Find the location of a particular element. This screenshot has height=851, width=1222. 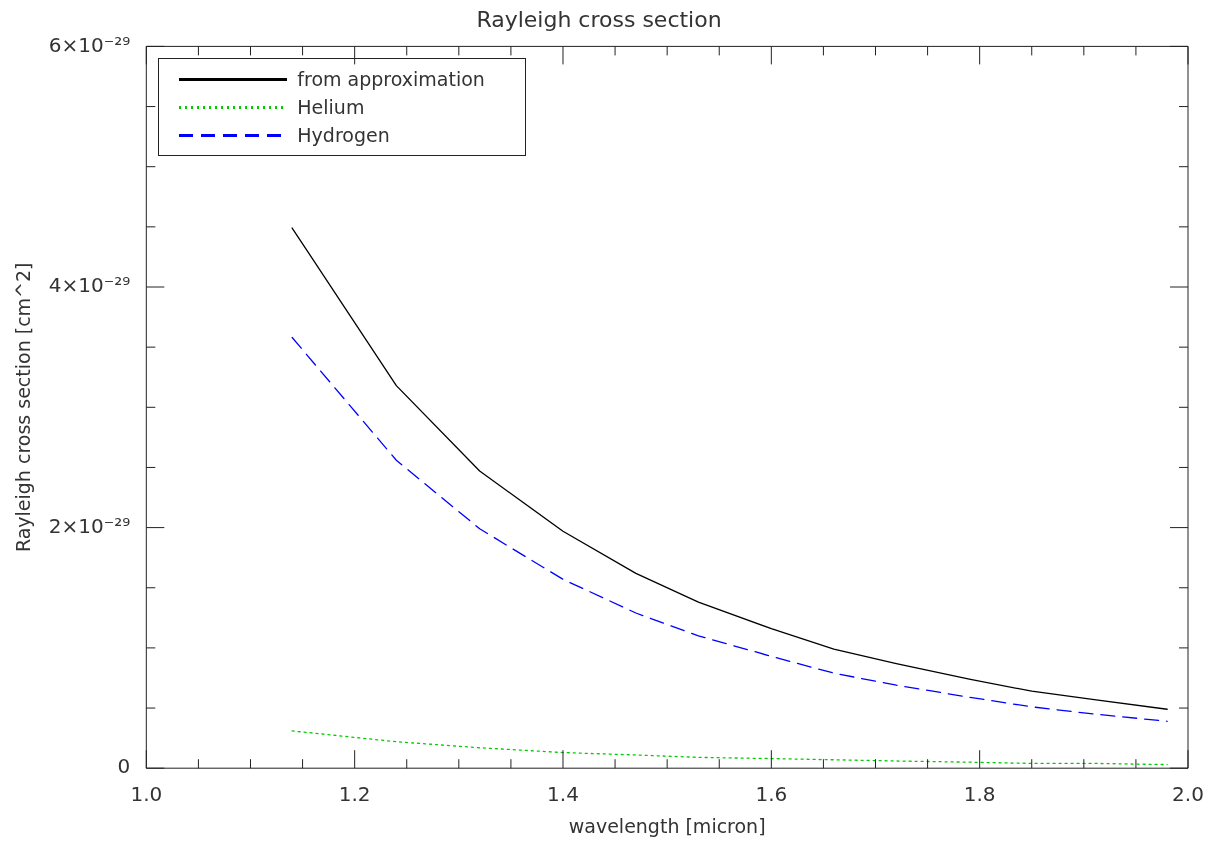

y-axis-title: Rayleigh cross section [cm^2] is located at coordinates (23, 407).